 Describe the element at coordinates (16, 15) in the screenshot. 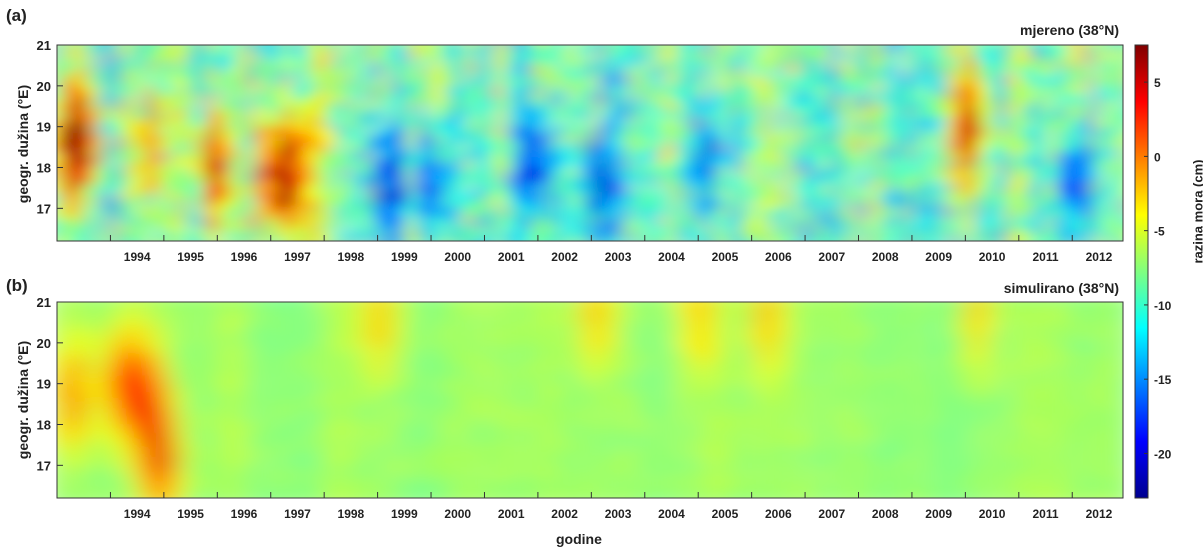

I see `panel-a-letter: (a)` at that location.